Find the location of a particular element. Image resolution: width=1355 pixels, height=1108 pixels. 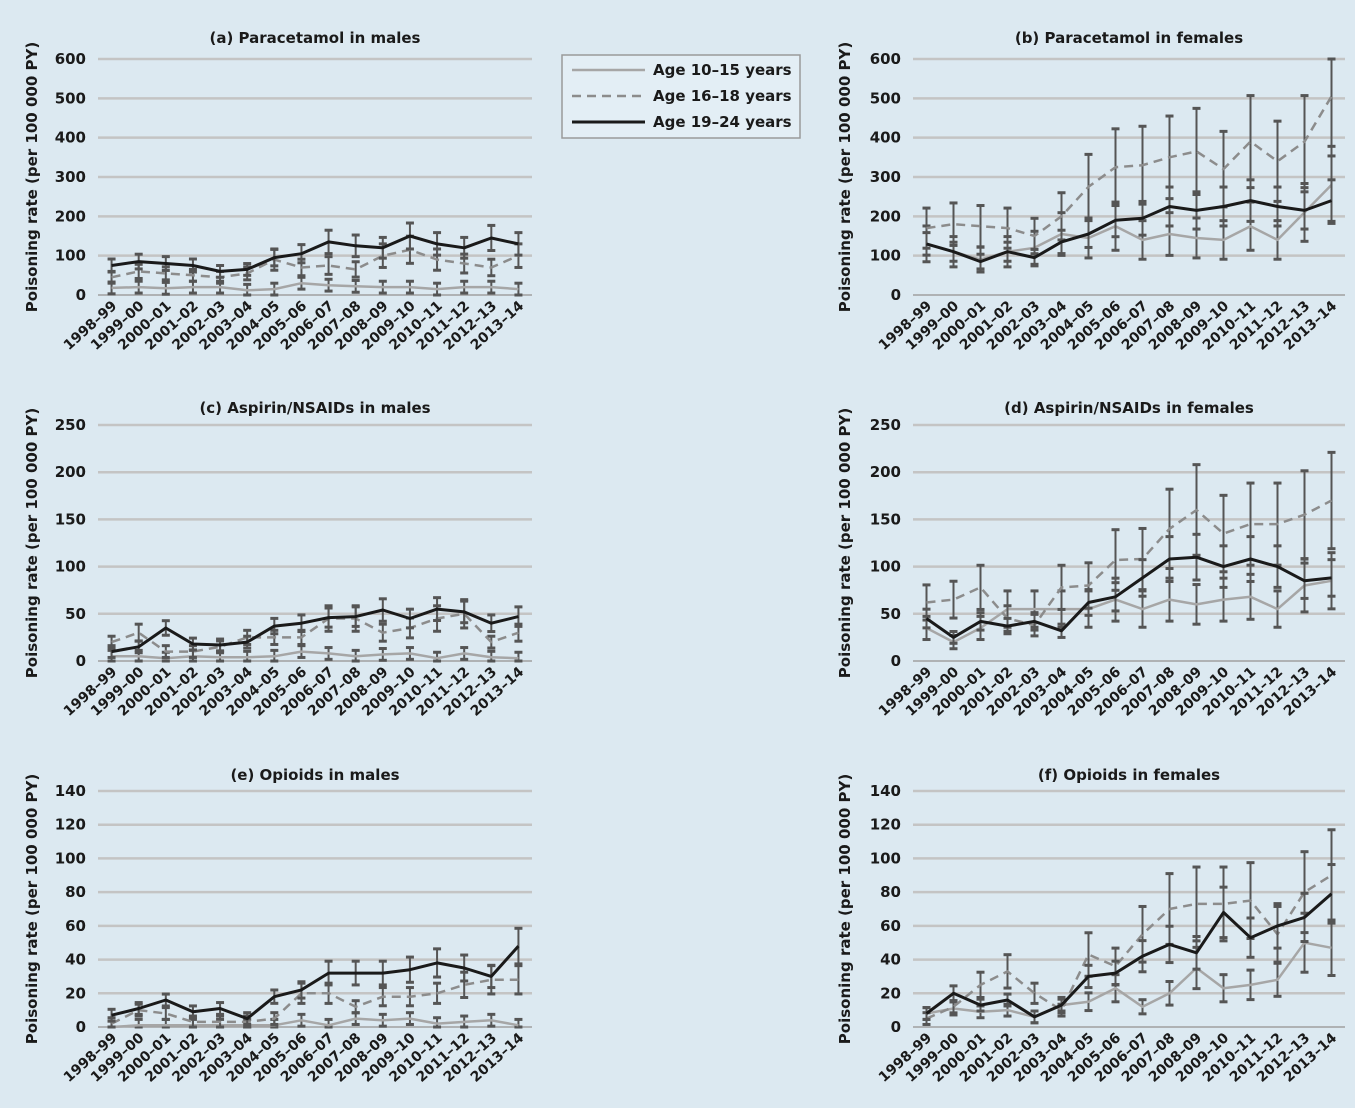

legend-label: Age 10–15 years is located at coordinates (722, 70).